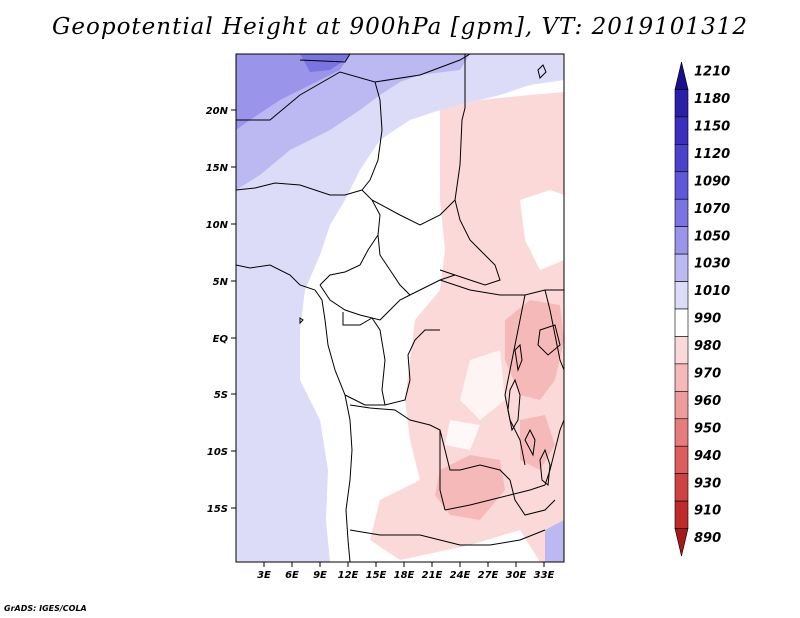 This screenshot has width=800, height=618. I want to click on colorbar-label: 940, so click(707, 456).